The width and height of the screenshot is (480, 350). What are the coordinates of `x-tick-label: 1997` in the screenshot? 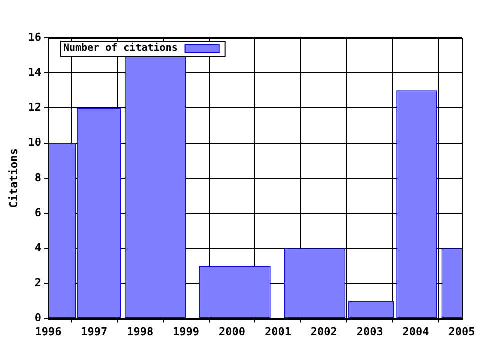 It's located at (94, 331).